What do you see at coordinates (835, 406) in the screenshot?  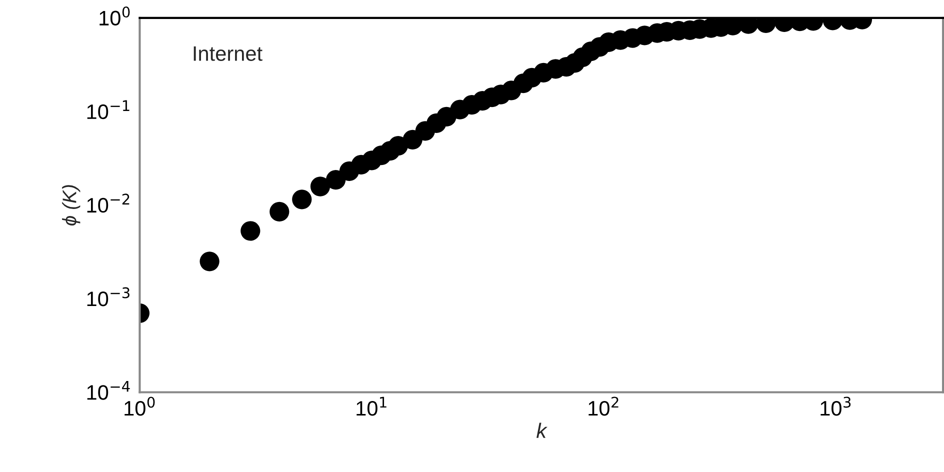 I see `x-tick-label: 10$^{3}$` at bounding box center [835, 406].